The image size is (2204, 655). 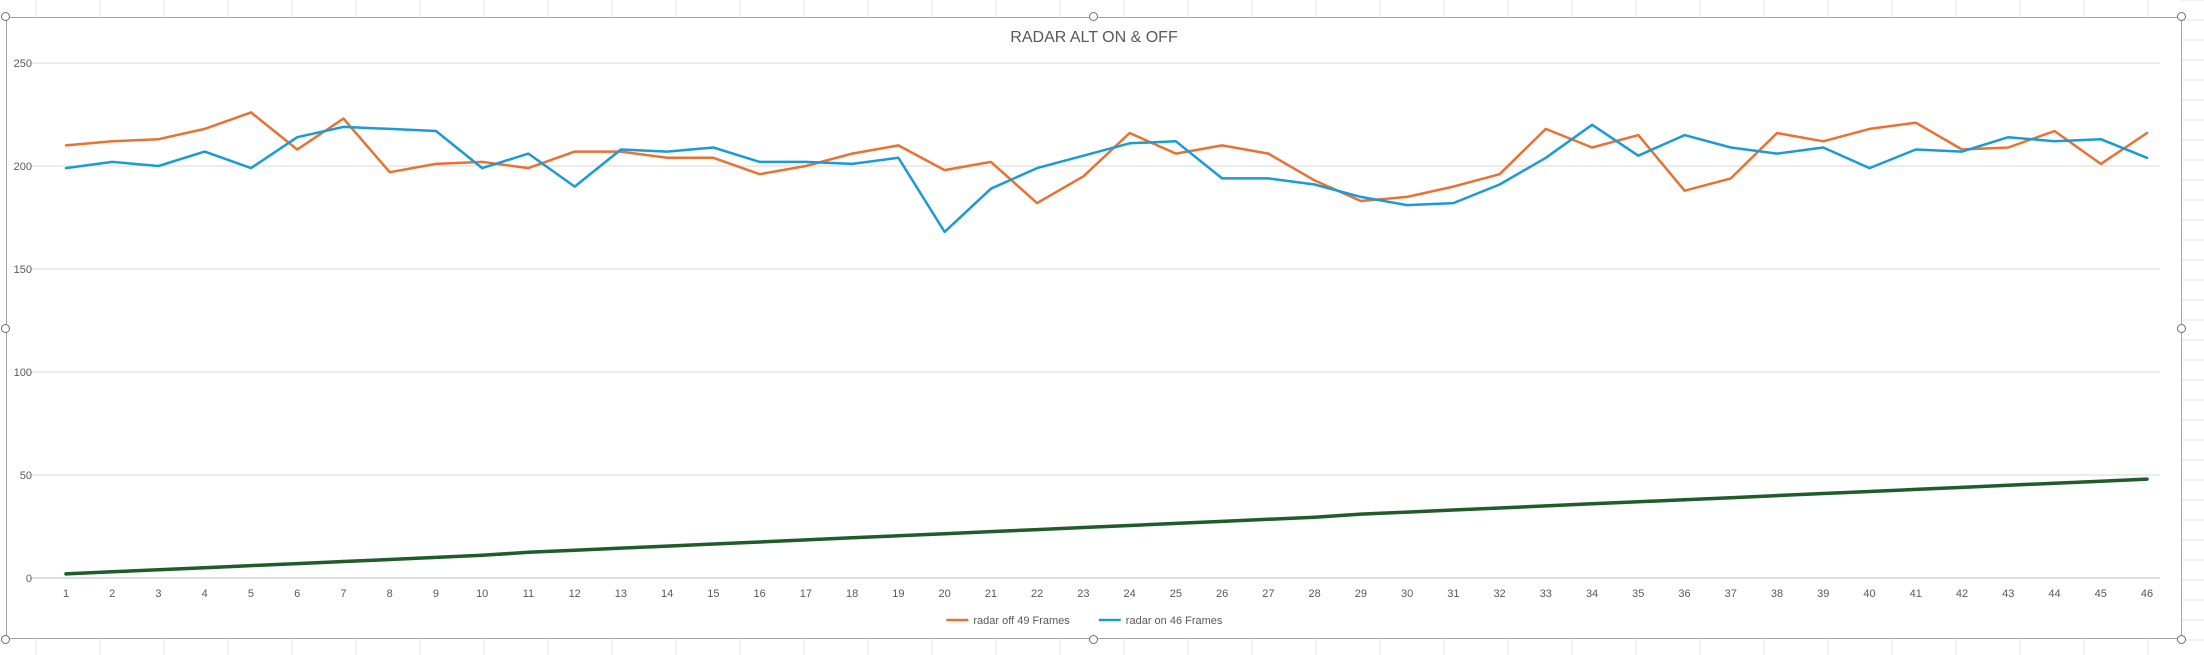 What do you see at coordinates (112, 594) in the screenshot?
I see `x-tick-label: 2` at bounding box center [112, 594].